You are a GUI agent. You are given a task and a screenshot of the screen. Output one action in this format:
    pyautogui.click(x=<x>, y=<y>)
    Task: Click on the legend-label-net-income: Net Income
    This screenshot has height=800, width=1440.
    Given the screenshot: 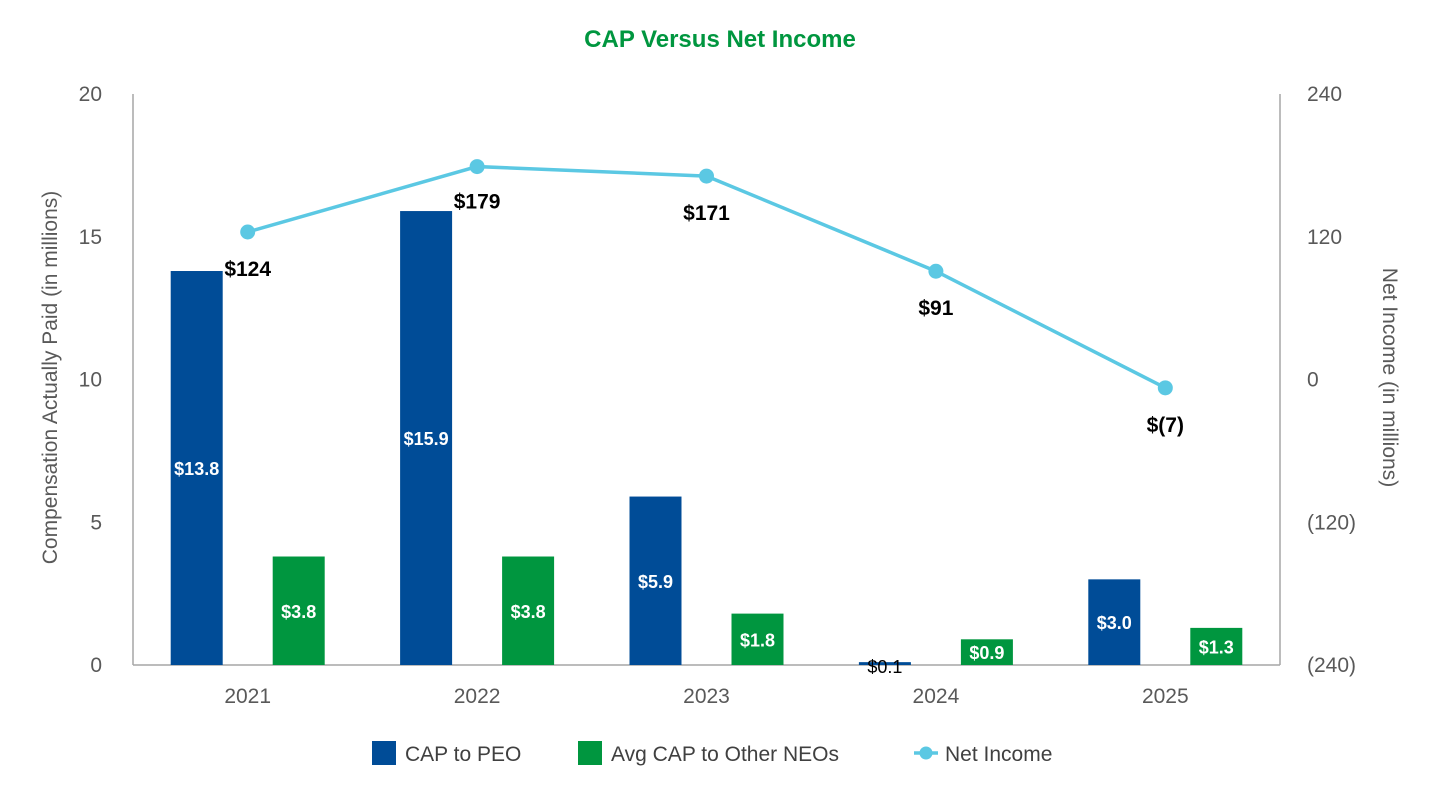 What is the action you would take?
    pyautogui.click(x=998, y=754)
    